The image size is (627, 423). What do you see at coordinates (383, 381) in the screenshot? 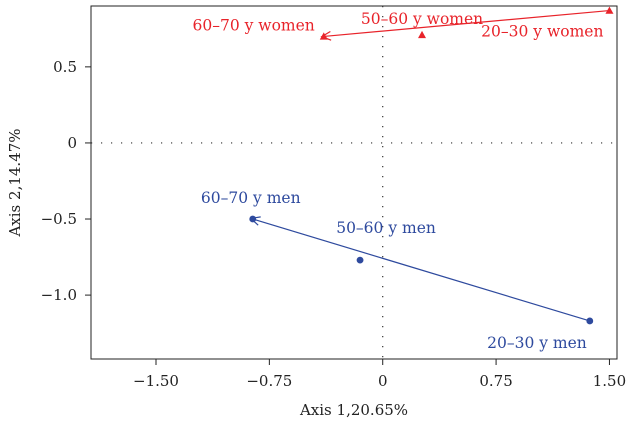
I see `x-tick-label: 0` at bounding box center [383, 381].